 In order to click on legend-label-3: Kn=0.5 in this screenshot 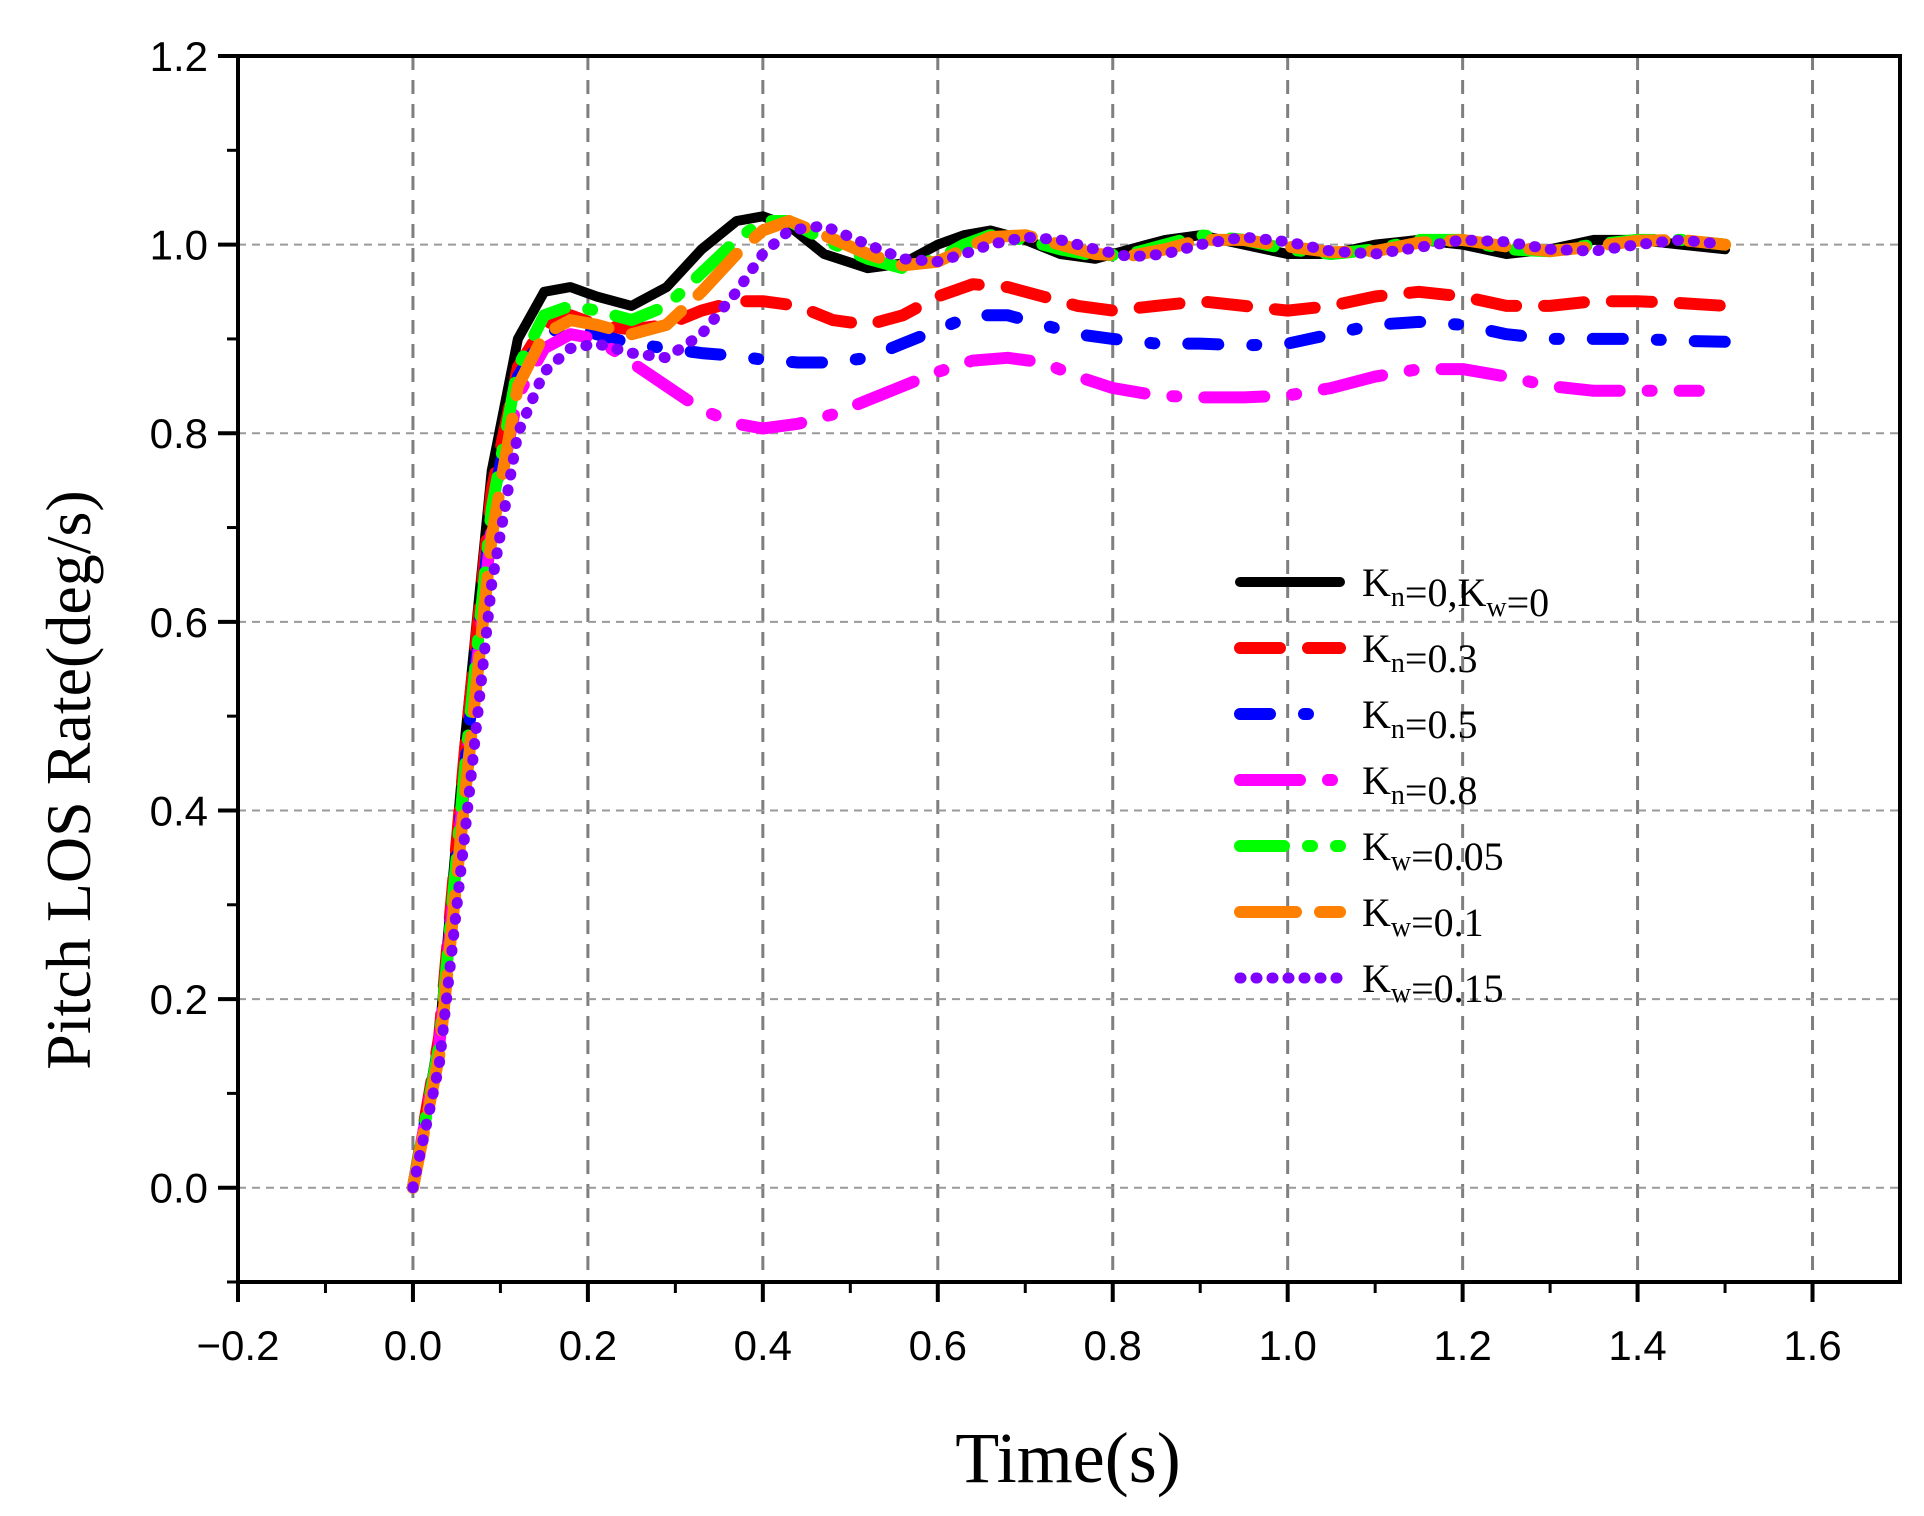, I will do `click(1419, 719)`.